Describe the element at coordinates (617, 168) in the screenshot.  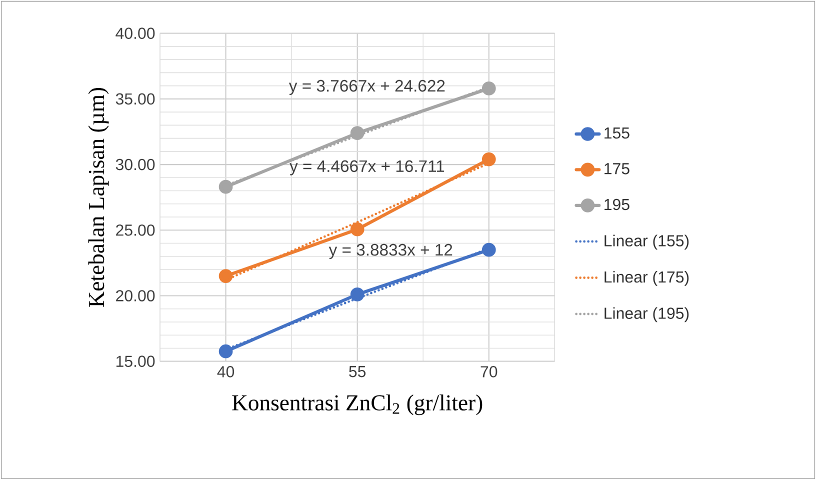
I see `legend-label: 175` at that location.